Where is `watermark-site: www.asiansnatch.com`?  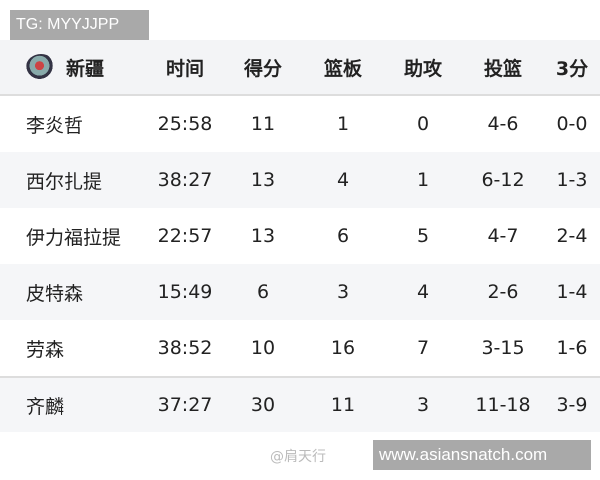 watermark-site: www.asiansnatch.com is located at coordinates (482, 455).